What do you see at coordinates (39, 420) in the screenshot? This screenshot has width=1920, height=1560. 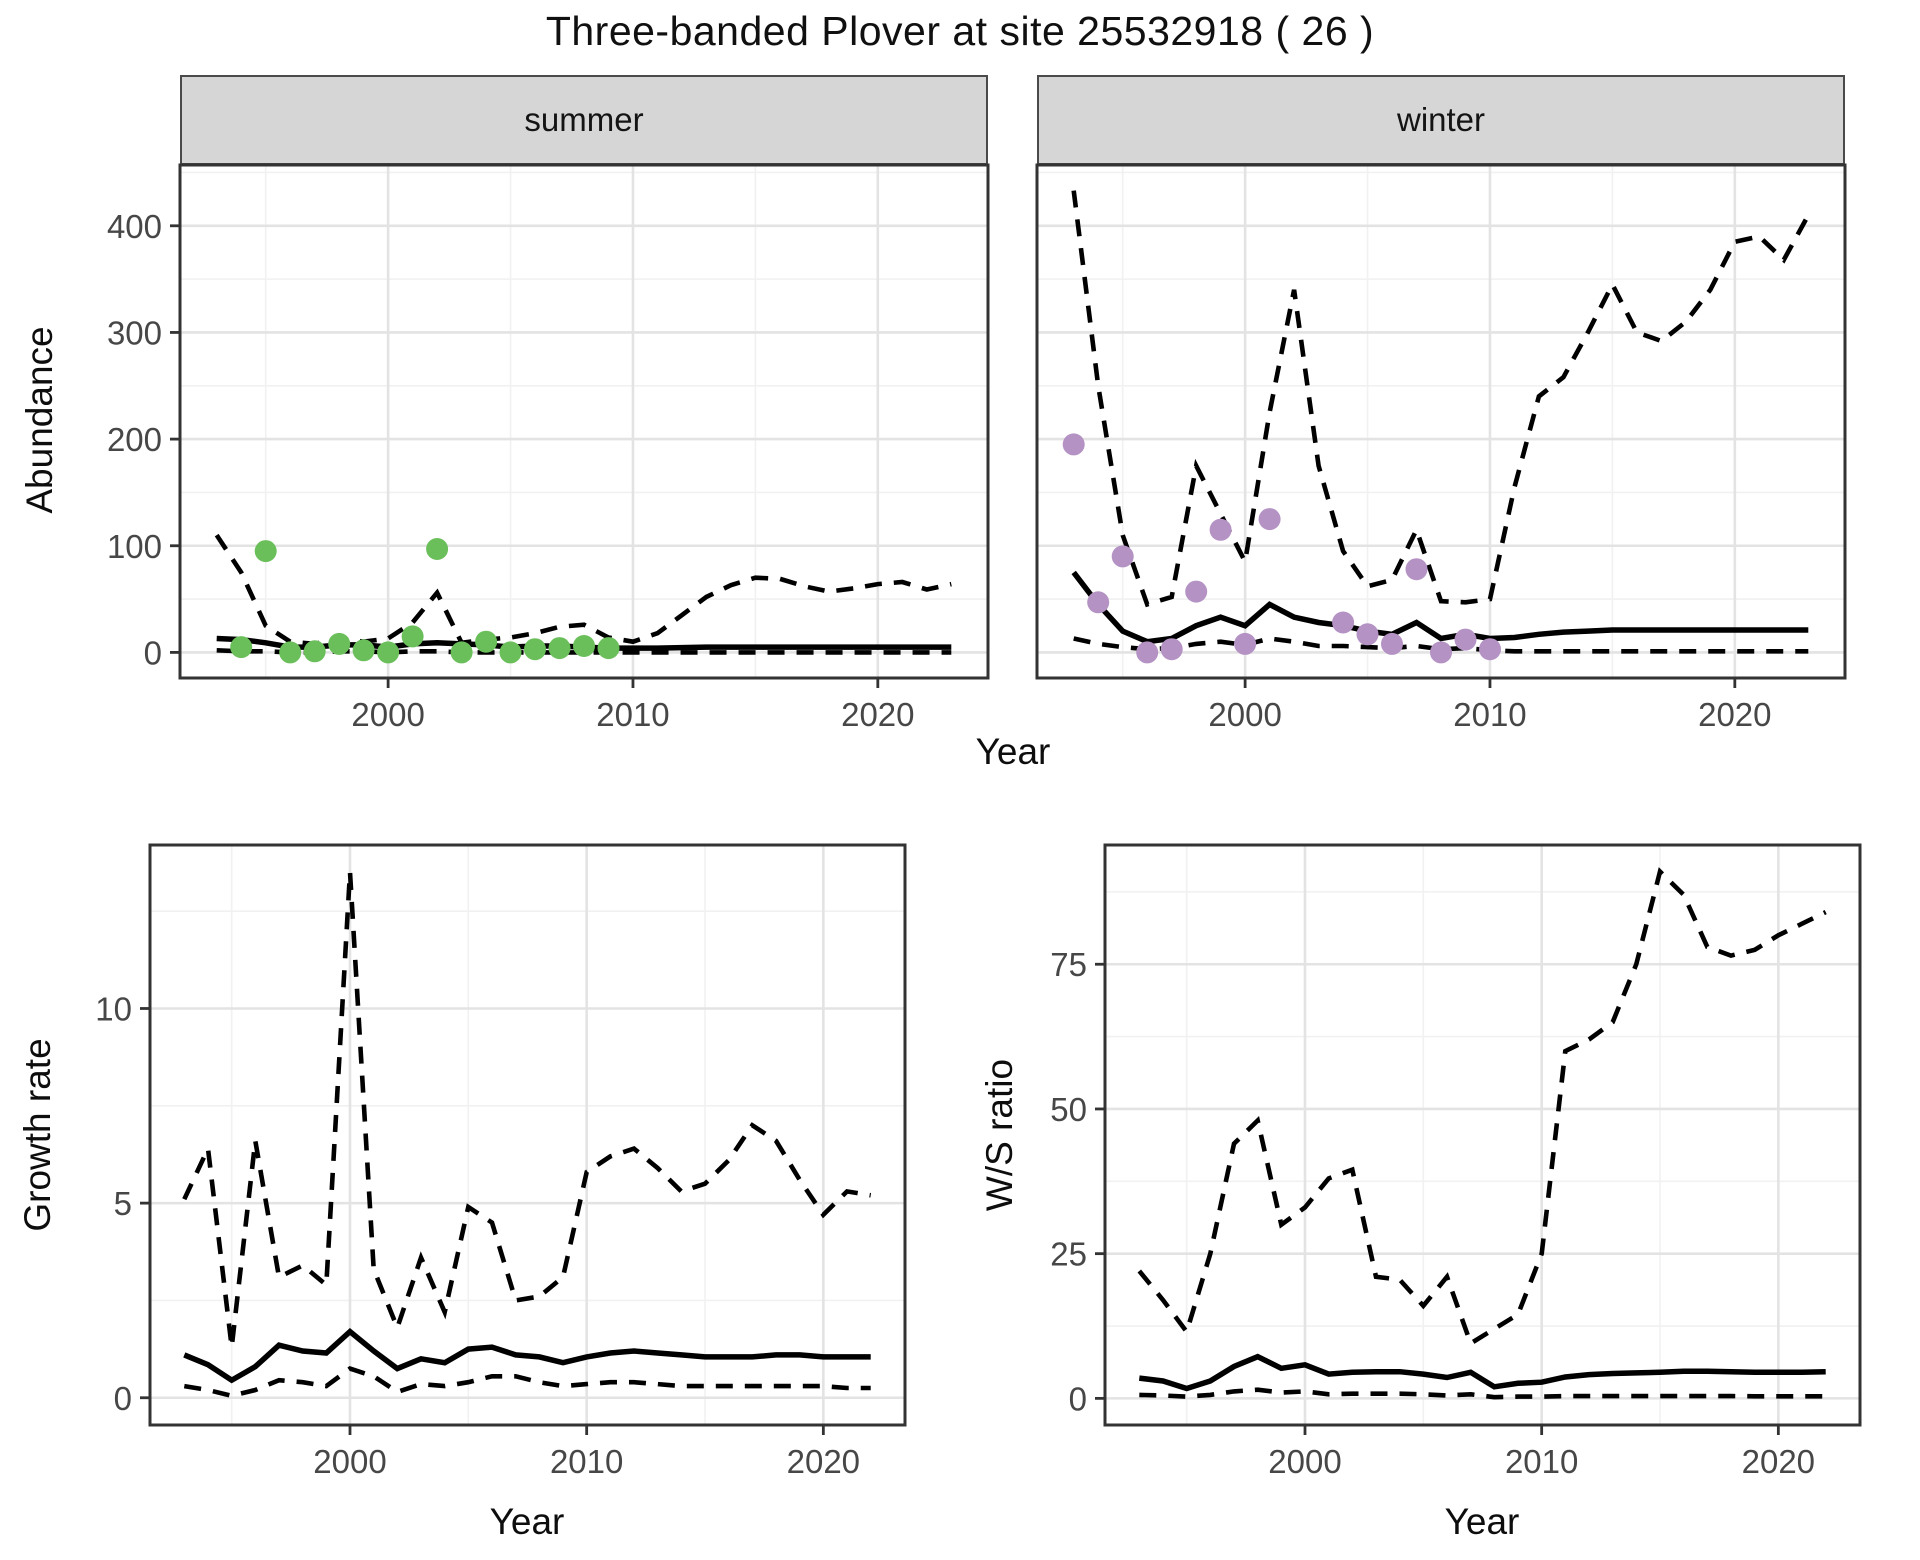 I see `abundance-axis-title: Abundance` at bounding box center [39, 420].